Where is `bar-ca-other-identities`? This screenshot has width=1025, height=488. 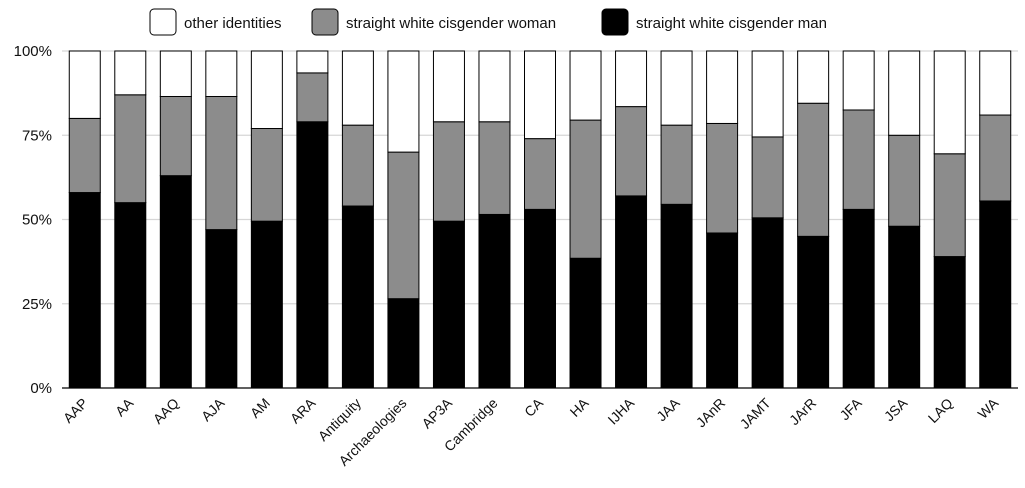
bar-ca-other-identities is located at coordinates (540, 95).